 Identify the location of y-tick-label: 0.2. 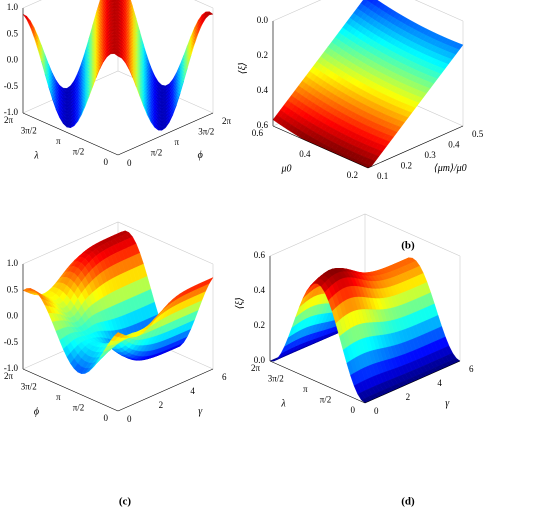
(406, 166).